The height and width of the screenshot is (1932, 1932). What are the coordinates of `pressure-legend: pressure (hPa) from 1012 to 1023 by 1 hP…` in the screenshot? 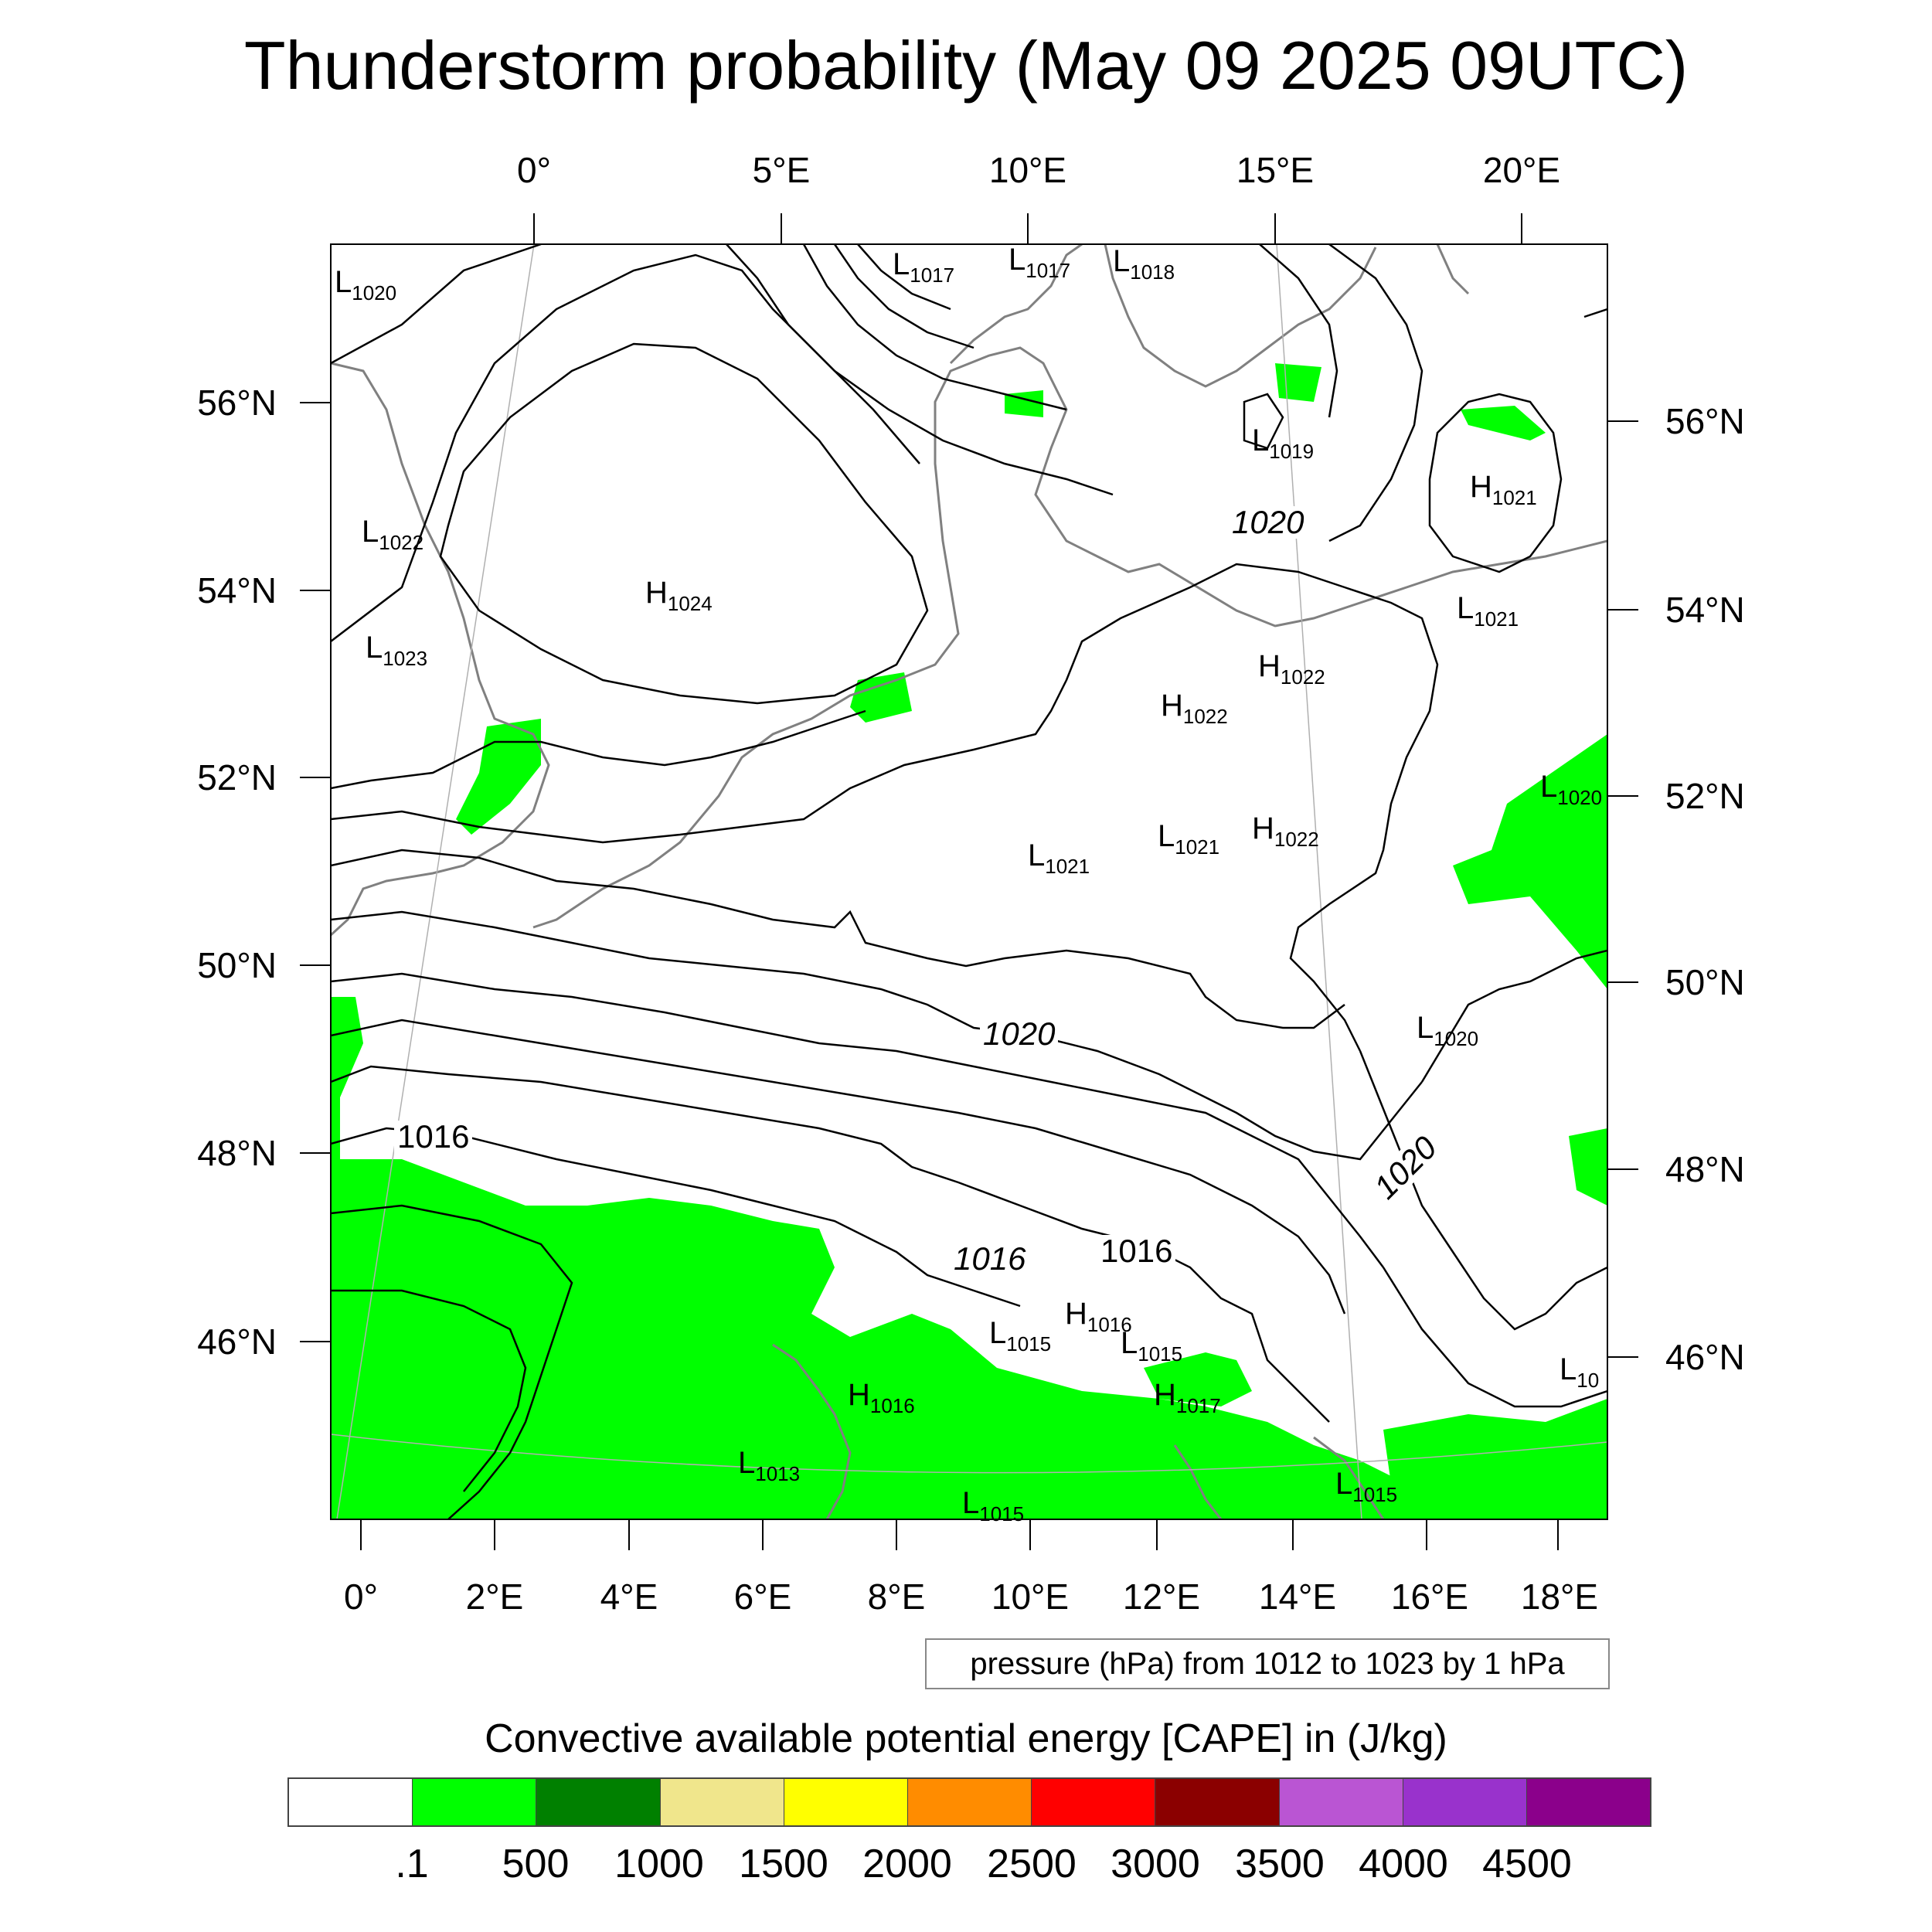 It's located at (1268, 1664).